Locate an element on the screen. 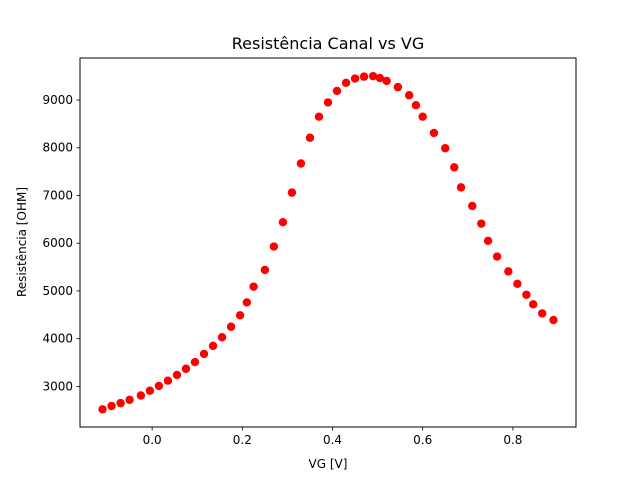  y-tick-label: 5000 is located at coordinates (57, 291).